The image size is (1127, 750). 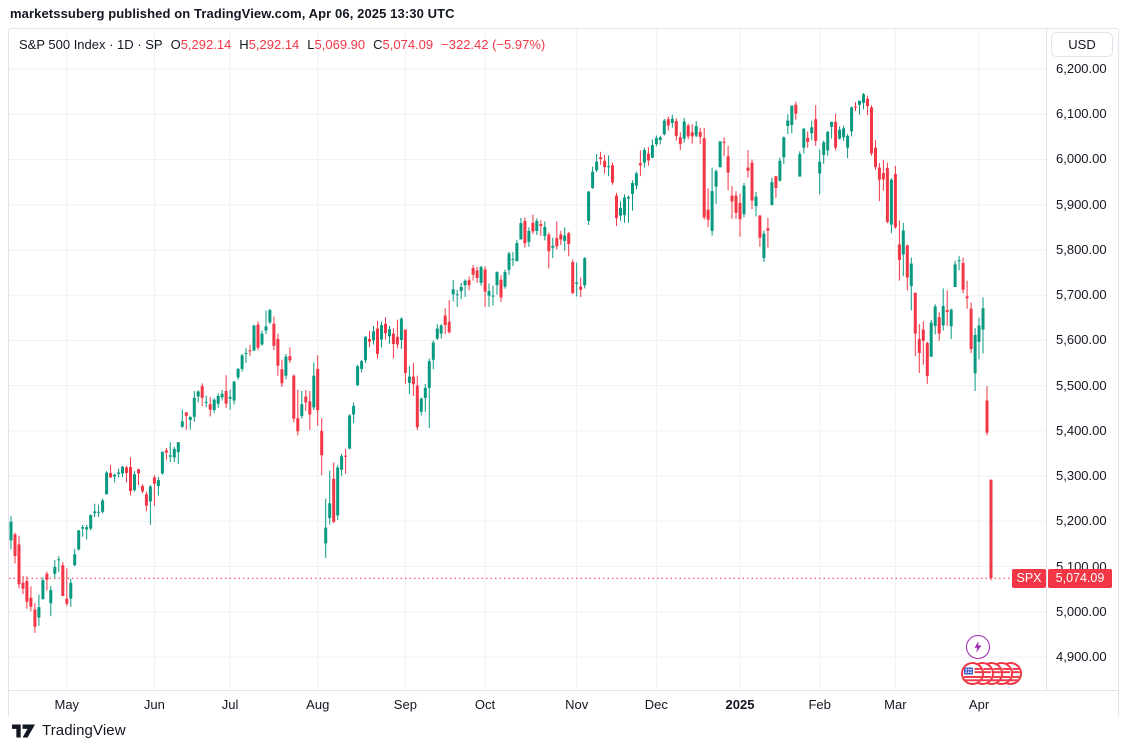 I want to click on legend-change-value: −322.42 (−5.97%), so click(x=493, y=44).